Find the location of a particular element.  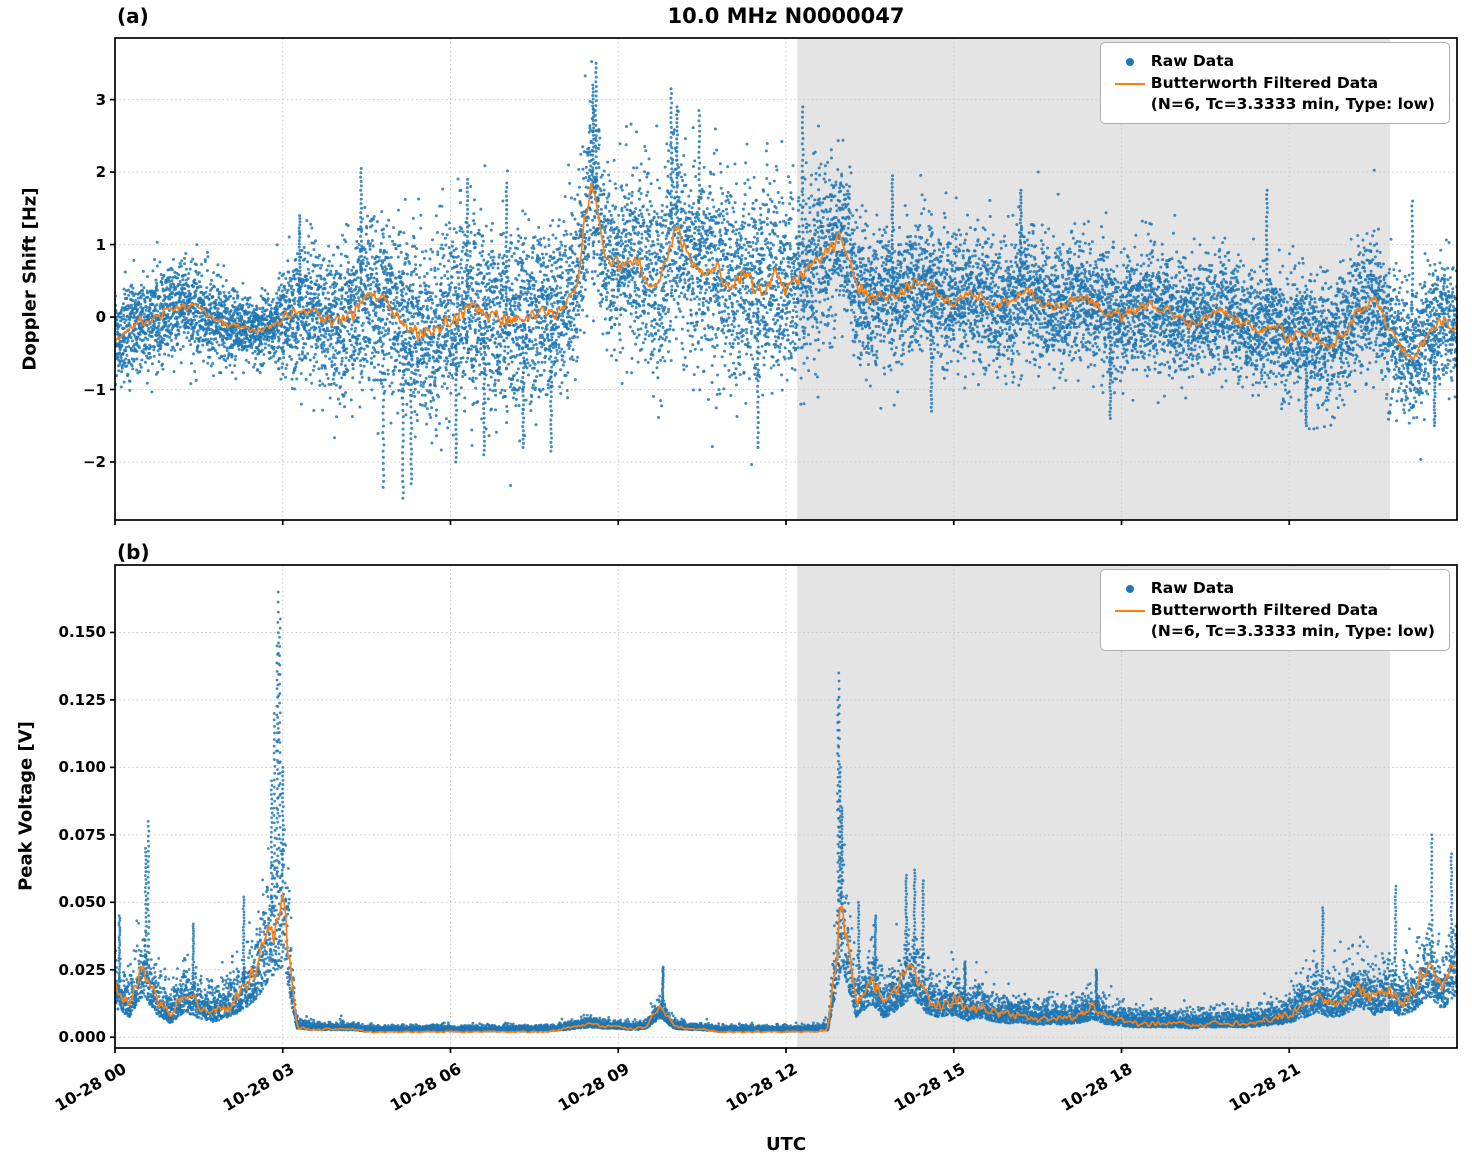

x-axis-label: UTC is located at coordinates (786, 1144).